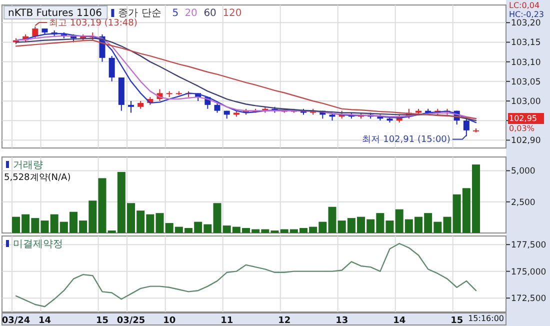  What do you see at coordinates (406, 140) in the screenshot?
I see `annotation: 최저 102,91 (15:00)` at bounding box center [406, 140].